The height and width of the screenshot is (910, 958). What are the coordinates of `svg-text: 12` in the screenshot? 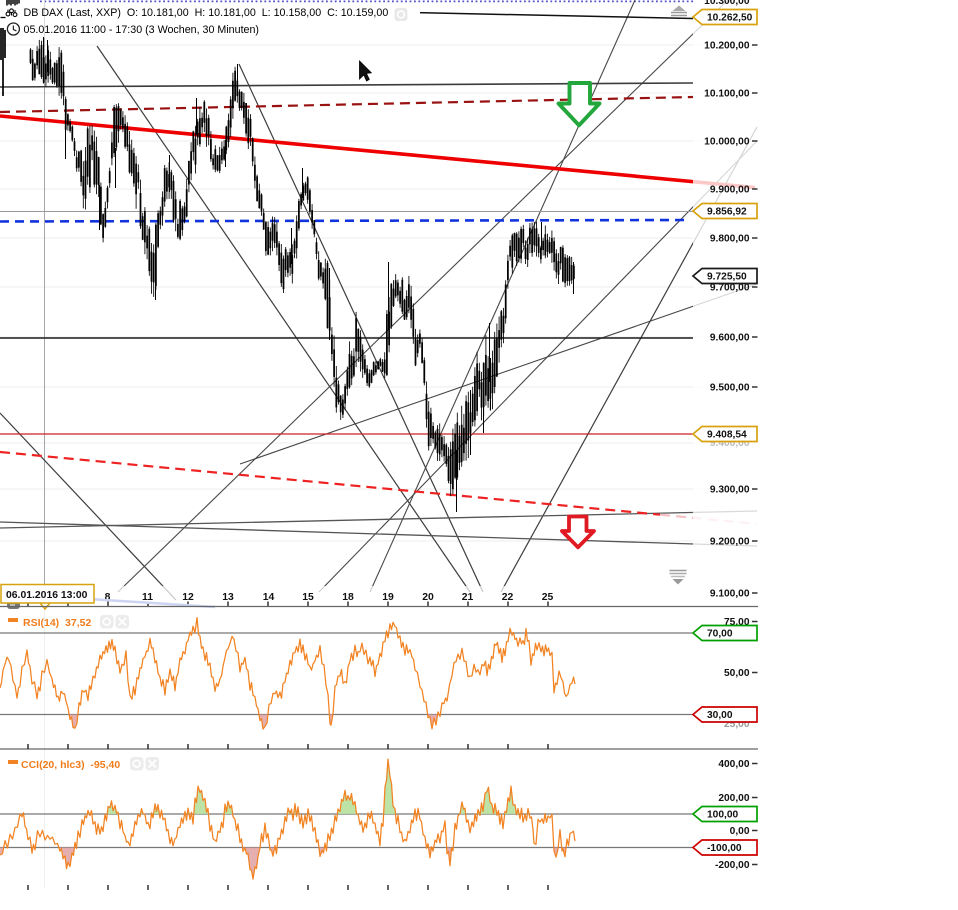 It's located at (188, 597).